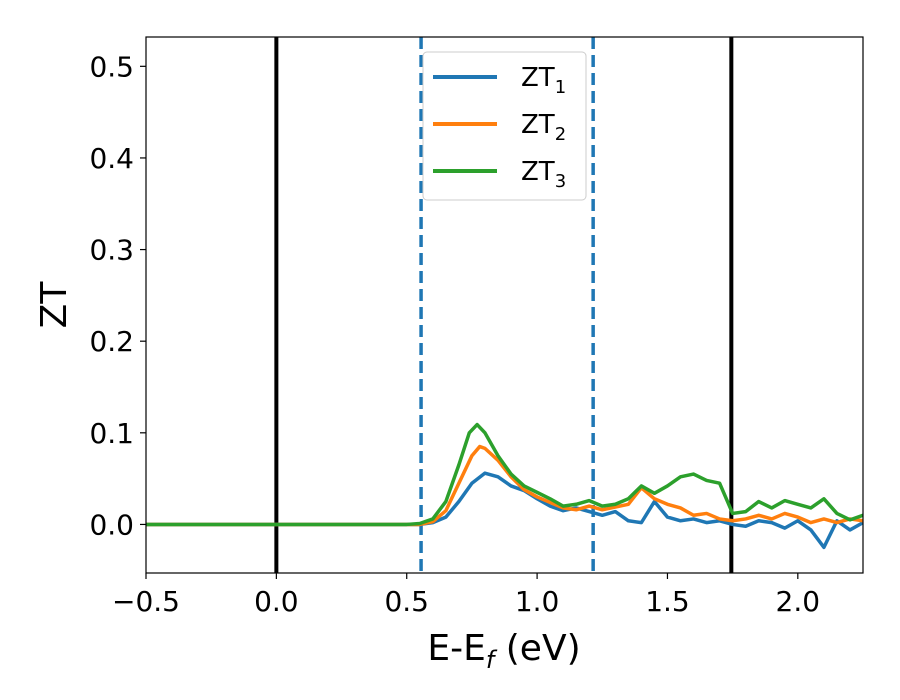 Image resolution: width=900 pixels, height=700 pixels. Describe the element at coordinates (466, 595) in the screenshot. I see `x-axis-ticks: −0.5 0.0 0.5 1.0 1.5 2.0` at that location.